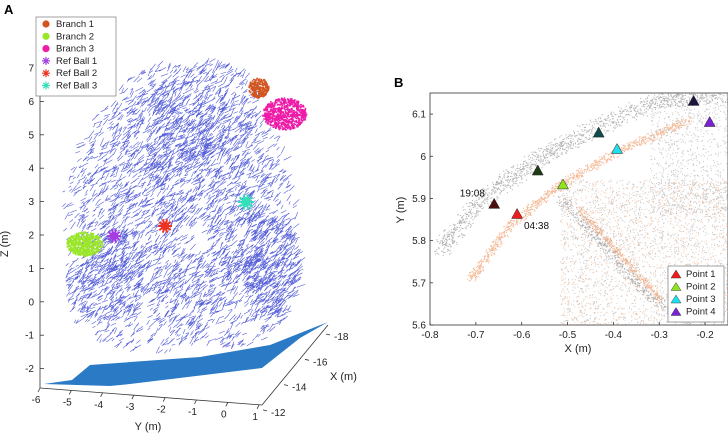 This screenshot has height=434, width=728. Describe the element at coordinates (186, 354) in the screenshot. I see `ground-patch` at that location.